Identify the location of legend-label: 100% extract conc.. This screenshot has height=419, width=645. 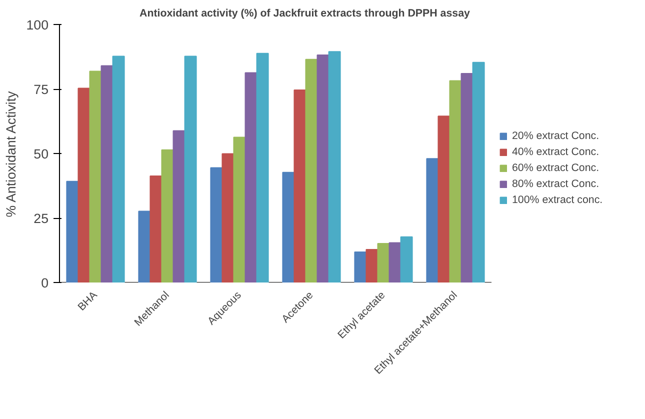
(557, 200).